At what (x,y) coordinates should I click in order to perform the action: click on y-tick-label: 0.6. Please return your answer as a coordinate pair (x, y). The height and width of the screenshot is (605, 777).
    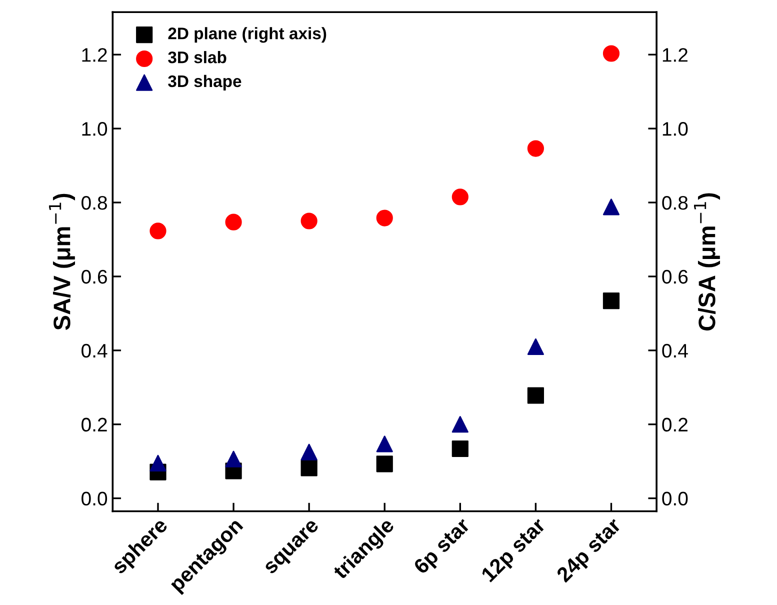
    Looking at the image, I should click on (94, 277).